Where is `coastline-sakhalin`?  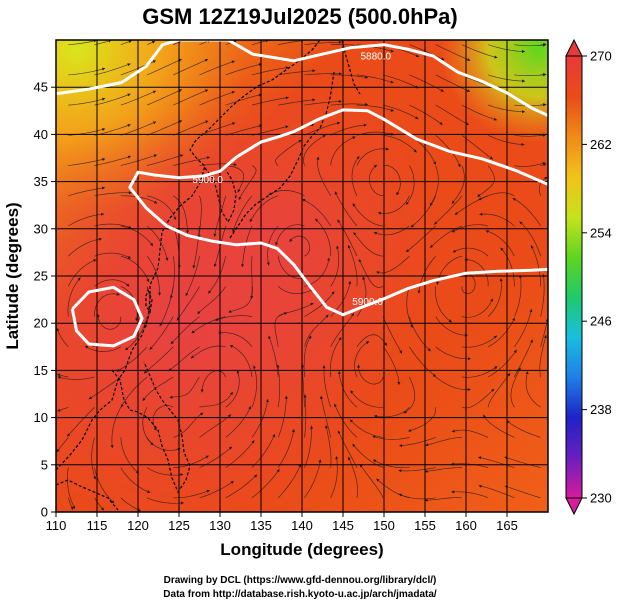
coastline-sakhalin is located at coordinates (351, 67).